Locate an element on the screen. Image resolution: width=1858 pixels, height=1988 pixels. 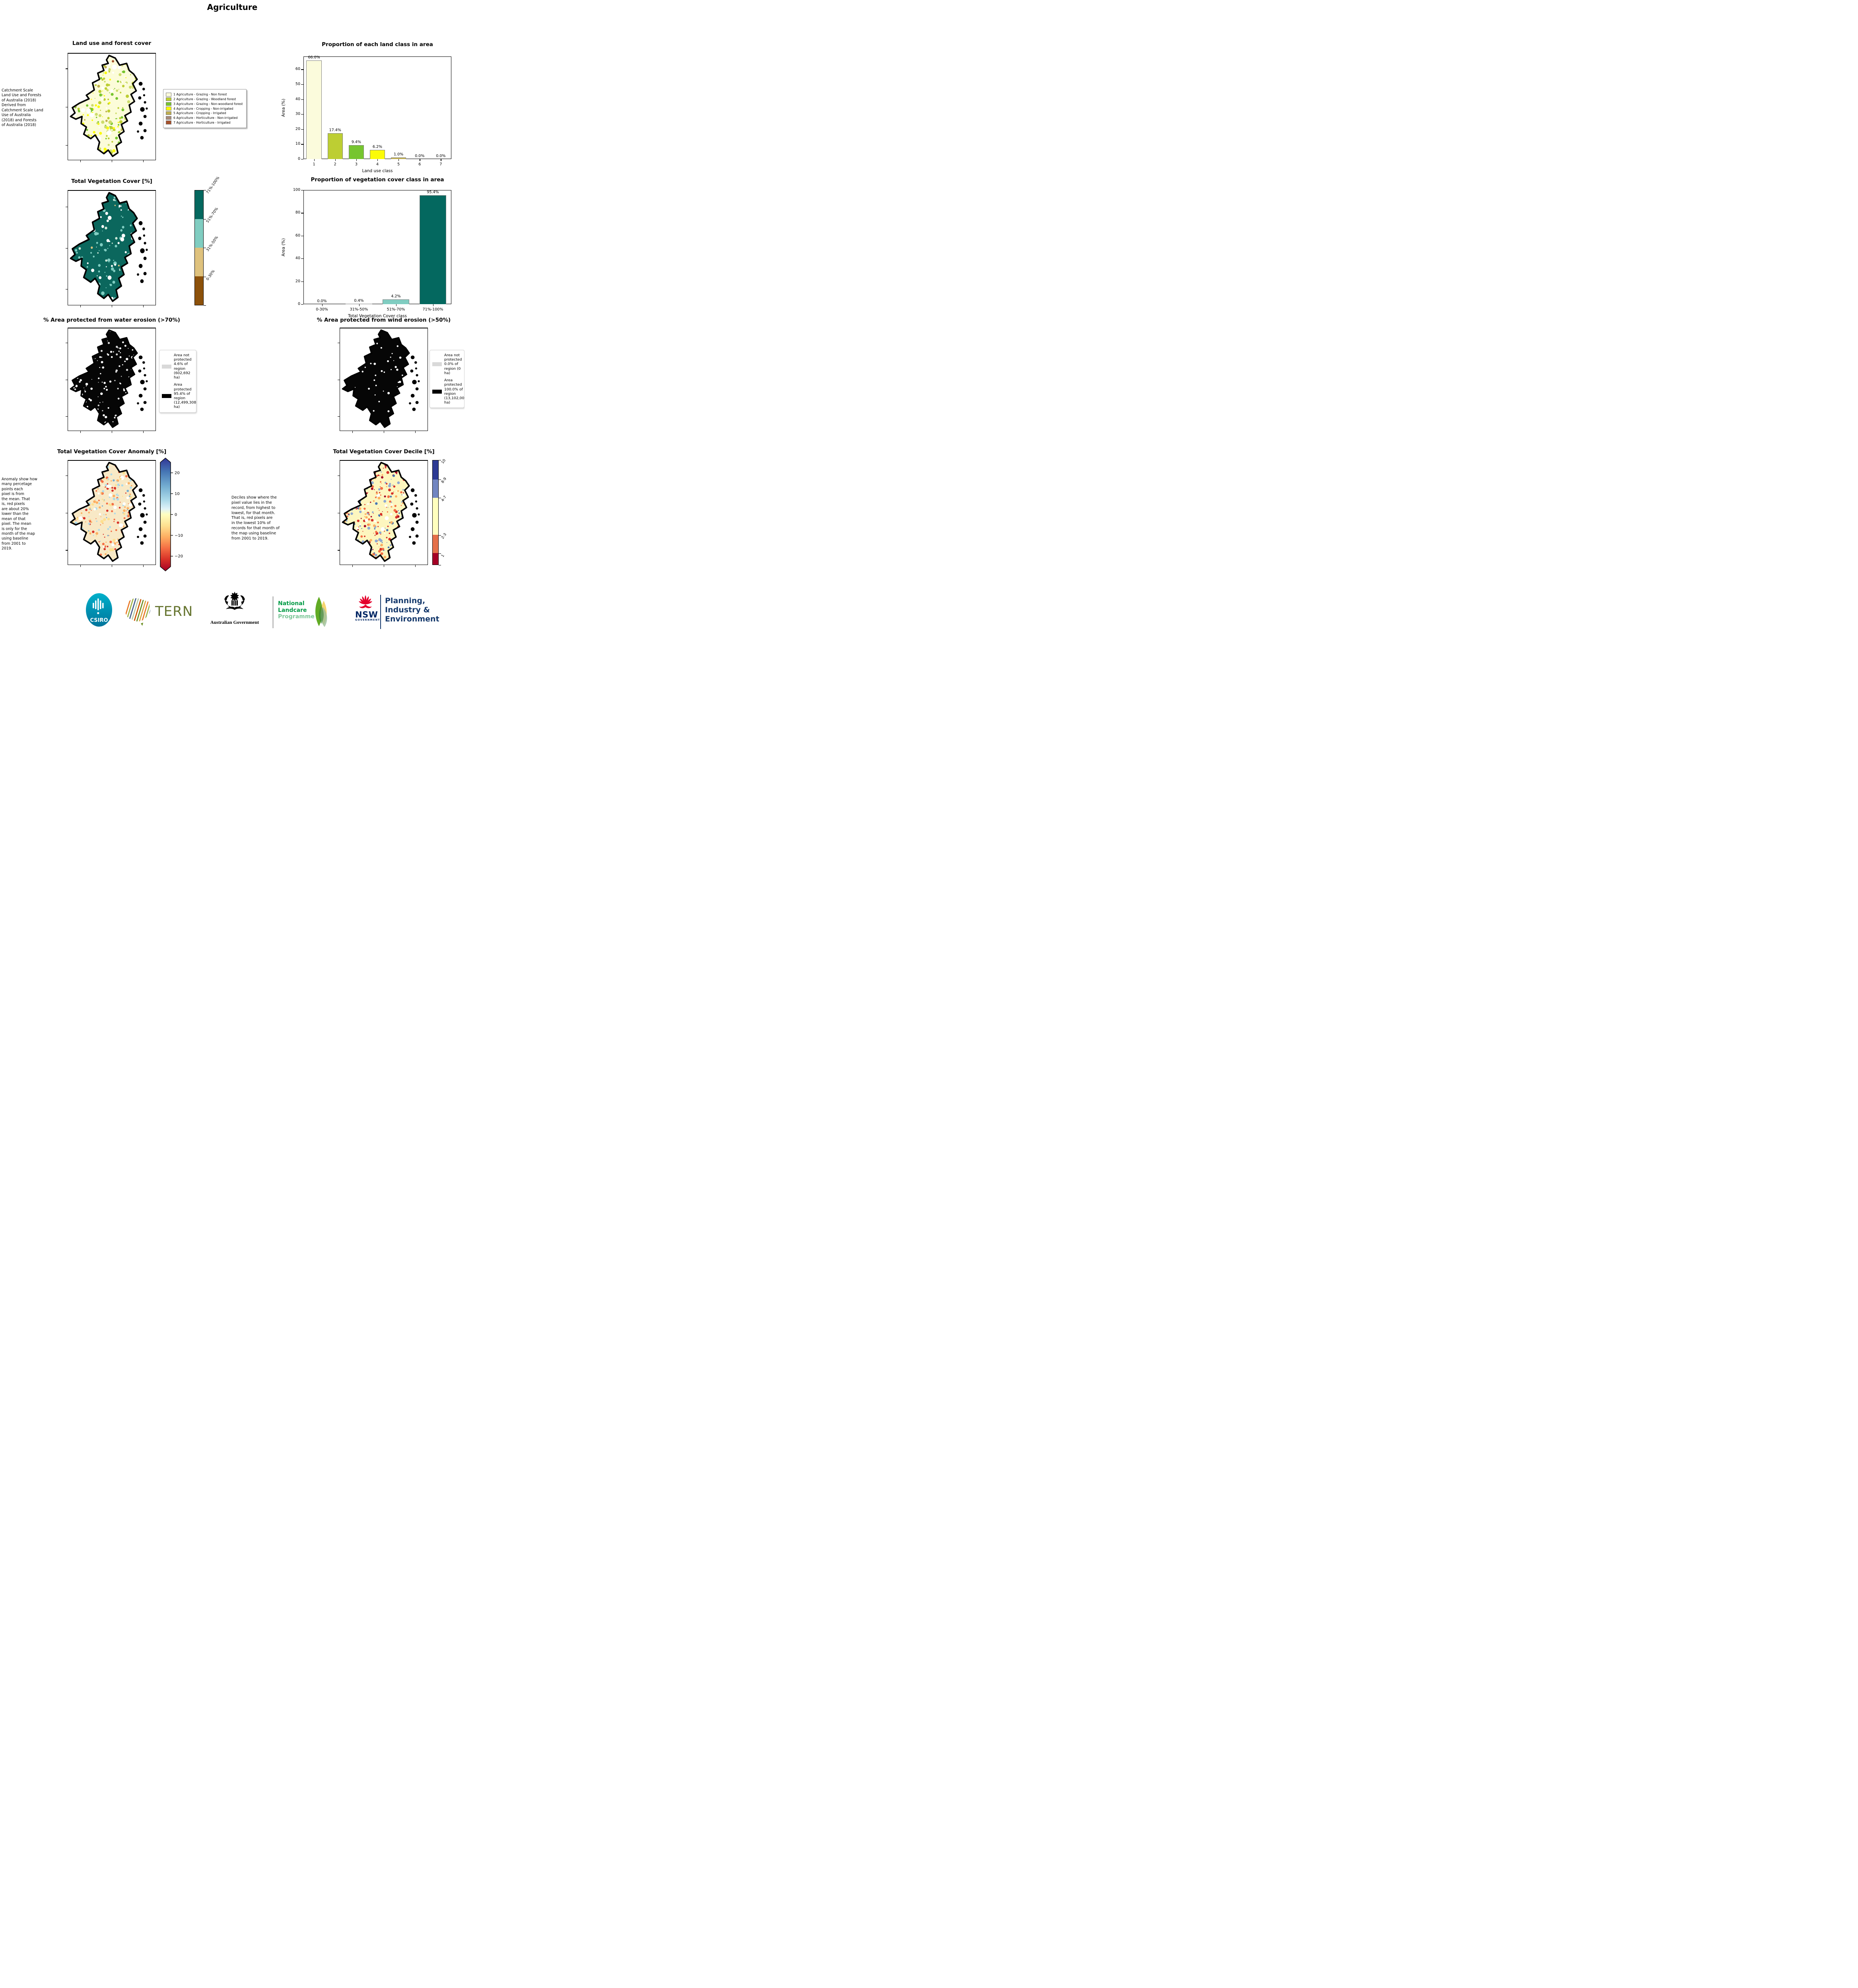
anomaly-map-title: Total Vegetation Cover Anomaly [%] is located at coordinates (112, 451).